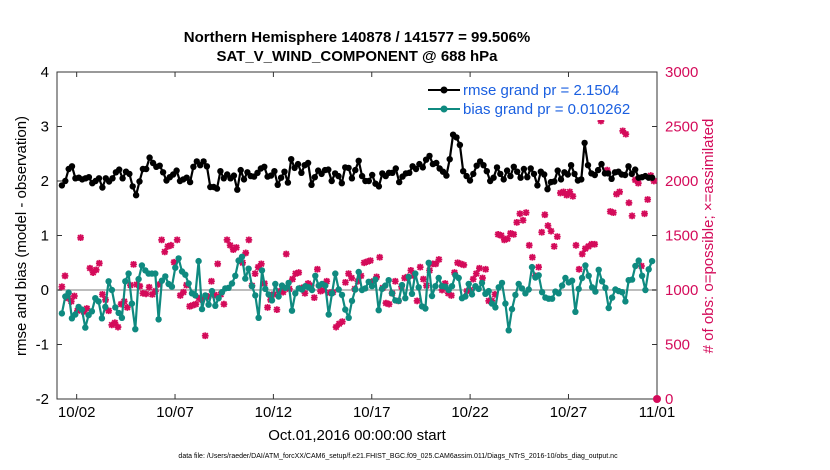 The width and height of the screenshot is (830, 470). I want to click on legend-marker-bias, so click(444, 109).